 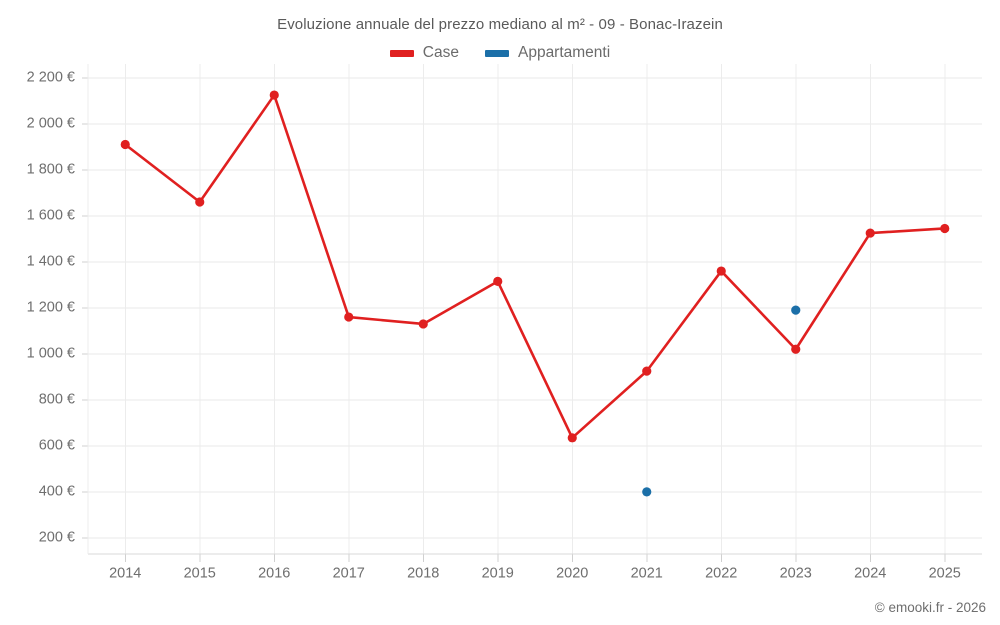 What do you see at coordinates (796, 574) in the screenshot?
I see `x-tick-label: 2023` at bounding box center [796, 574].